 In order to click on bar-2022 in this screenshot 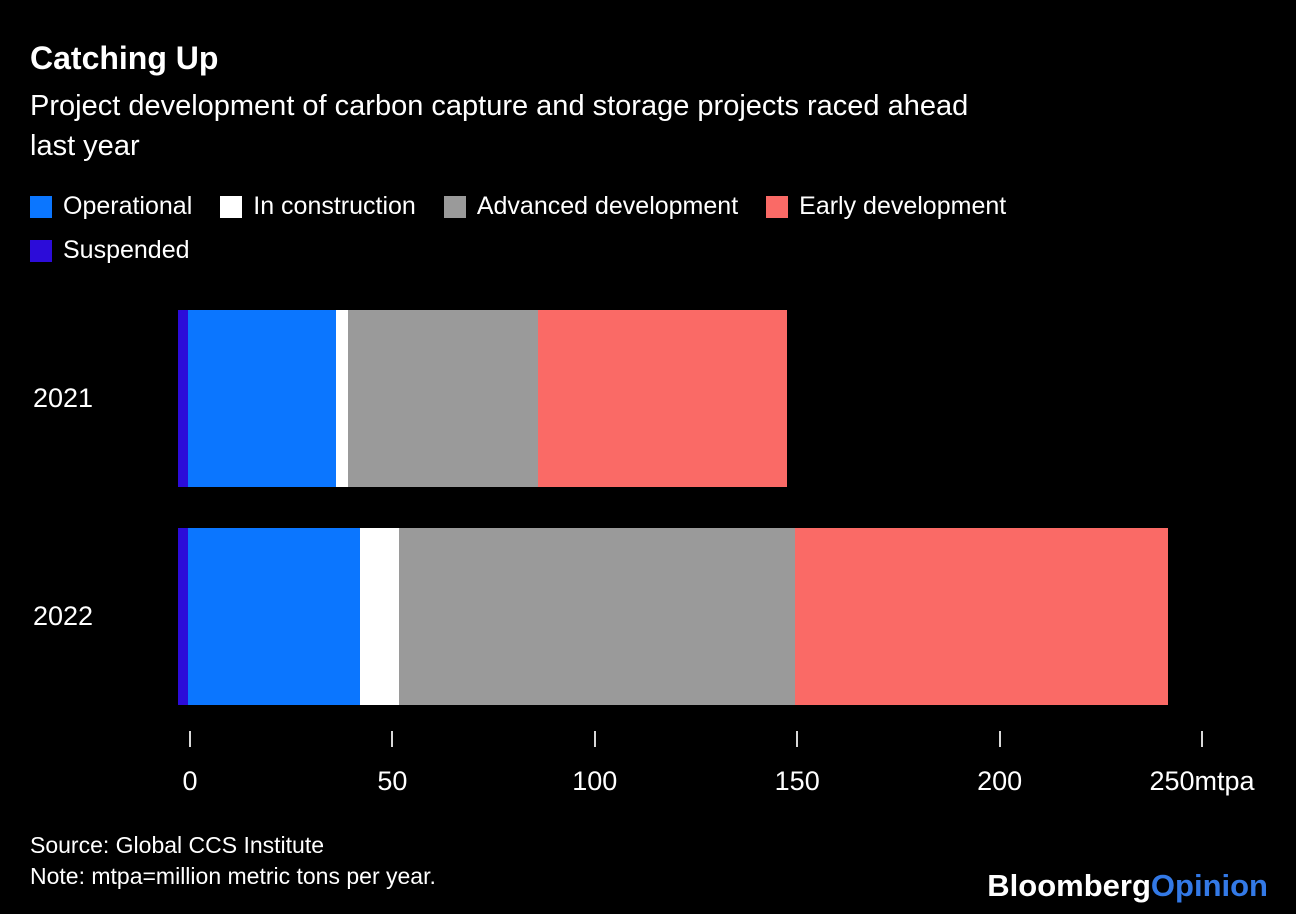, I will do `click(673, 616)`.